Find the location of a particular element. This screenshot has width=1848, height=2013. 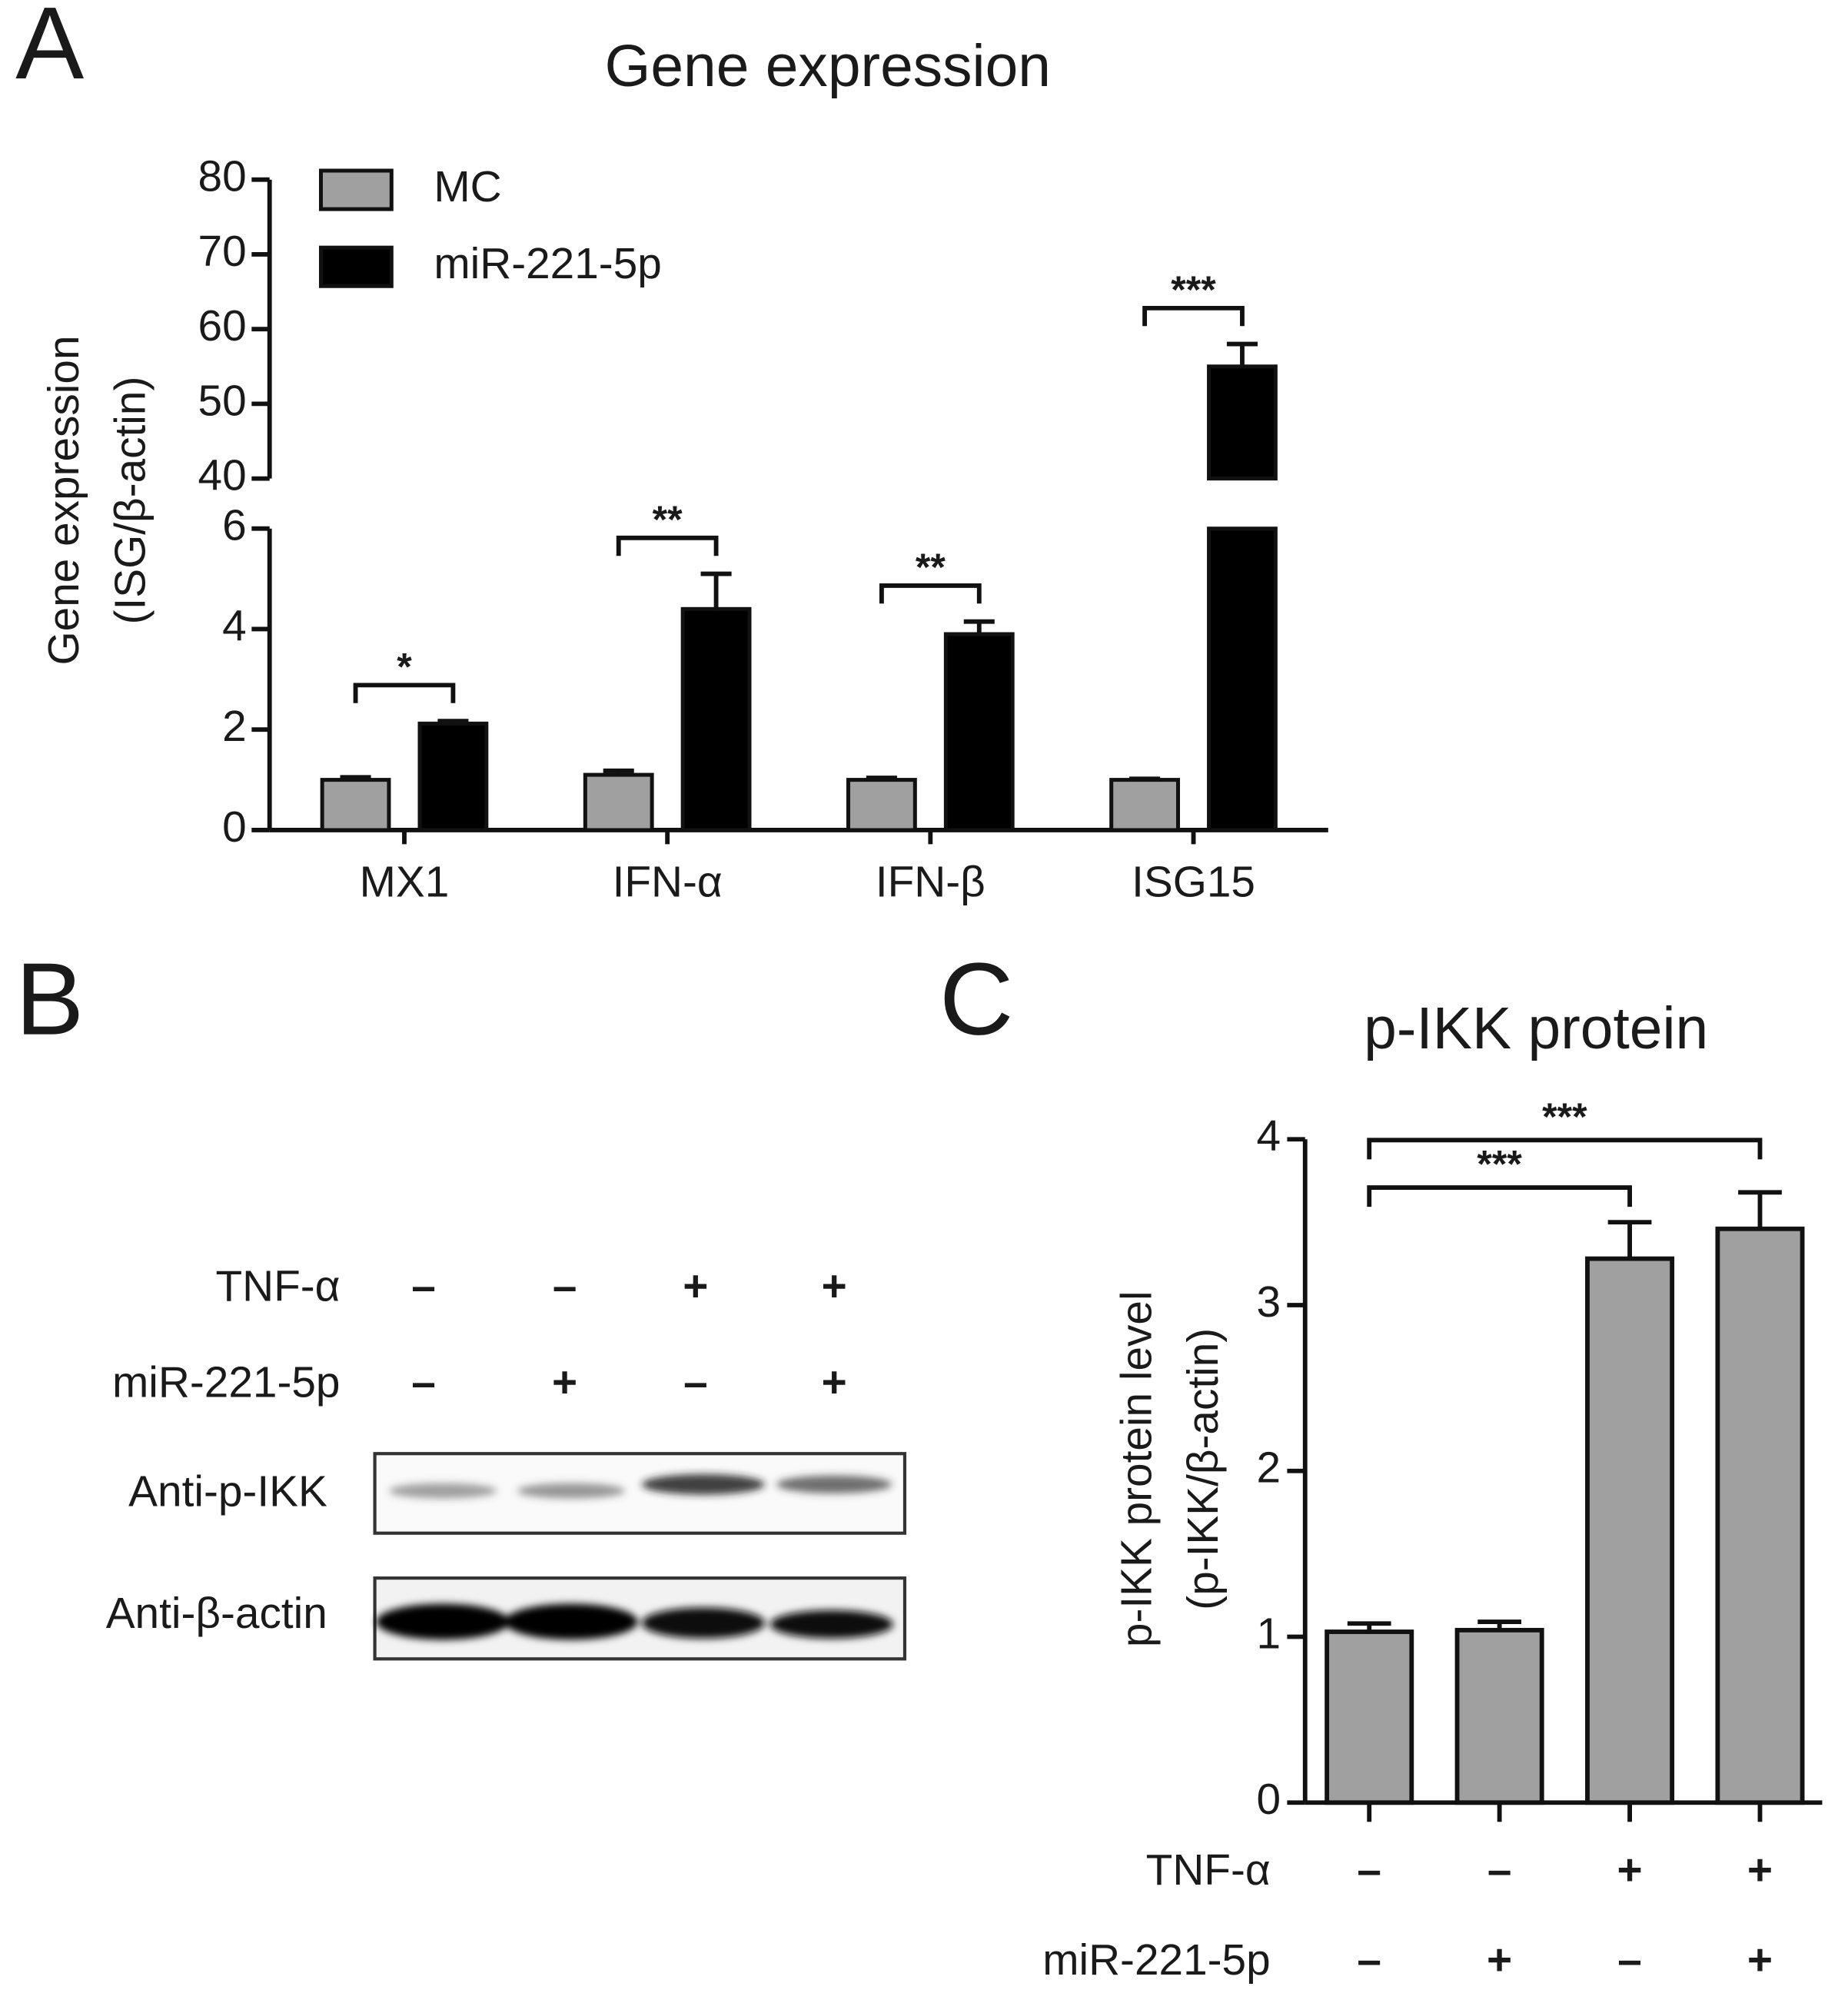

legend-label: MC is located at coordinates (467, 187).